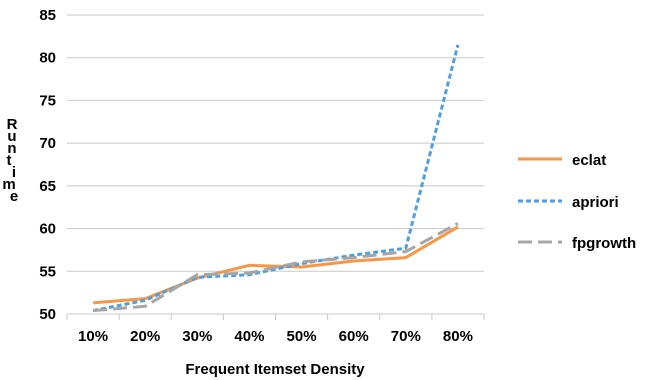 This screenshot has height=380, width=645. What do you see at coordinates (47, 100) in the screenshot?
I see `y-tick-label: 75` at bounding box center [47, 100].